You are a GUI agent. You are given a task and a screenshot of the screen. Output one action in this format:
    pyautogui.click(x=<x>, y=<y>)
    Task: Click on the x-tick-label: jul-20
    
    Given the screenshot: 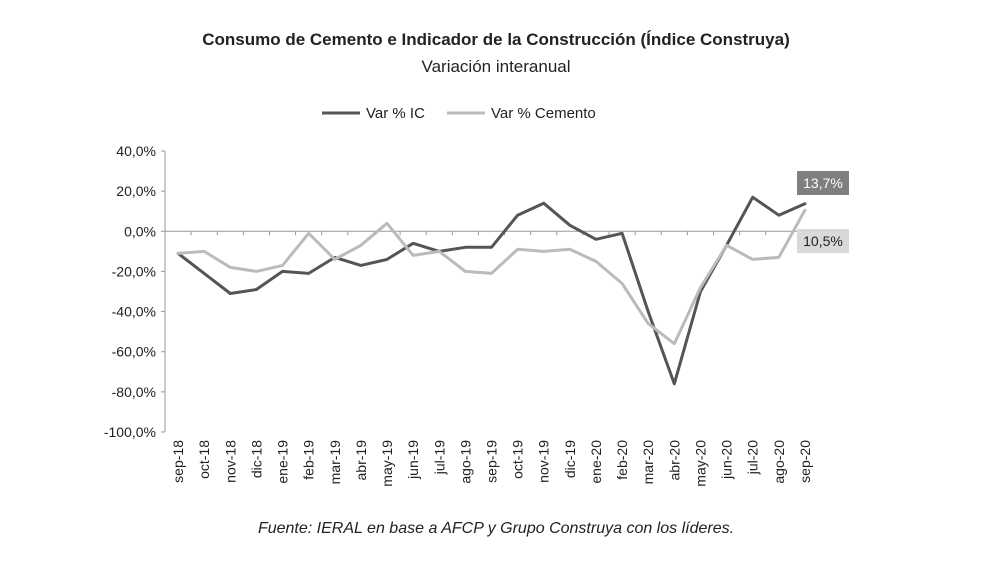 What is the action you would take?
    pyautogui.click(x=753, y=457)
    